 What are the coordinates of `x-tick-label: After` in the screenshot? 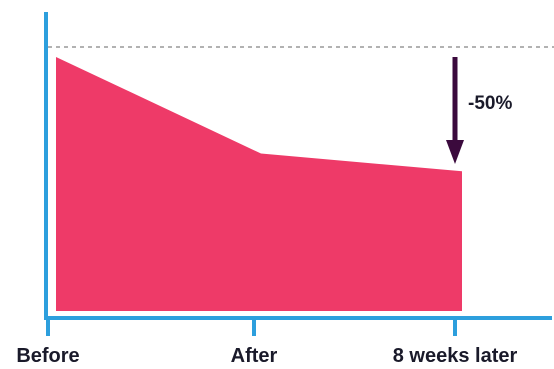 It's located at (254, 356).